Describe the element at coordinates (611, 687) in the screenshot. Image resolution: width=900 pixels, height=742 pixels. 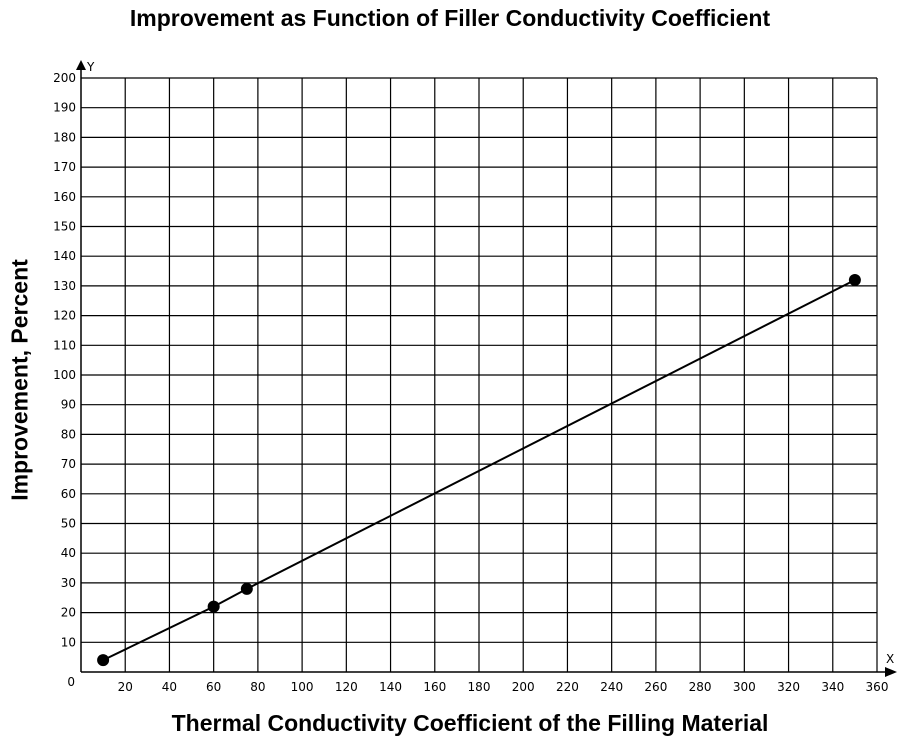
I see `x-tick-label: 240` at that location.